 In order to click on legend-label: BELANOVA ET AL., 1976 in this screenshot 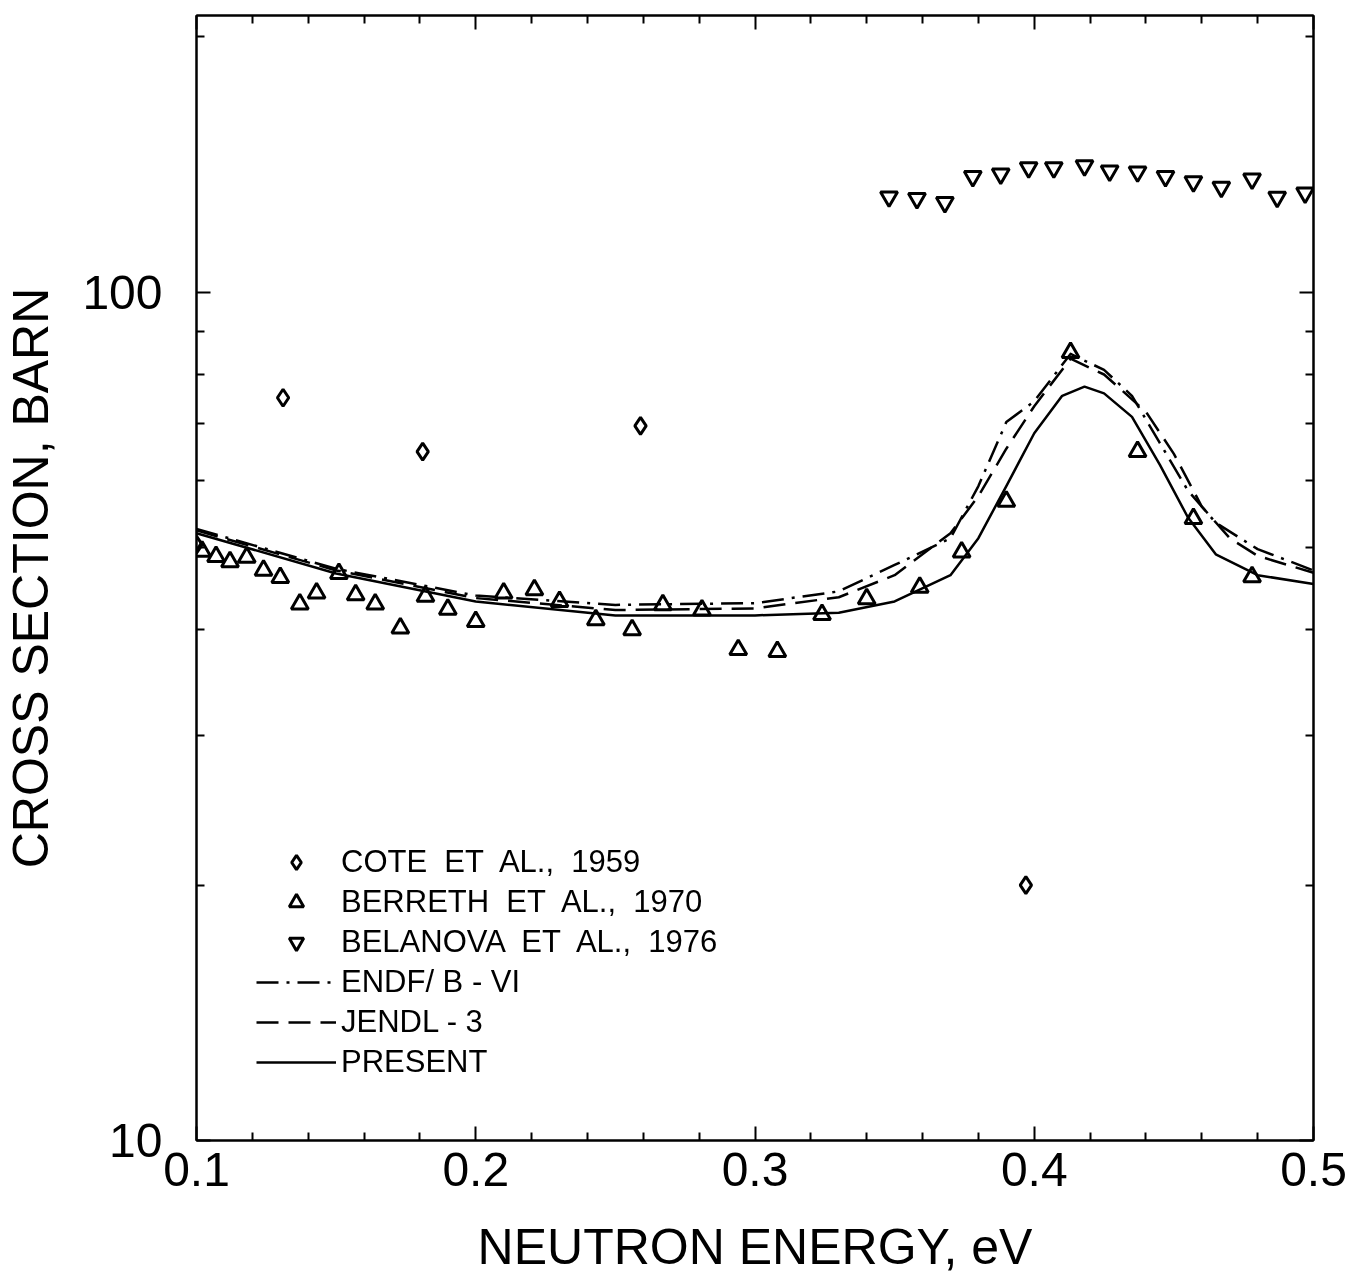, I will do `click(529, 942)`.